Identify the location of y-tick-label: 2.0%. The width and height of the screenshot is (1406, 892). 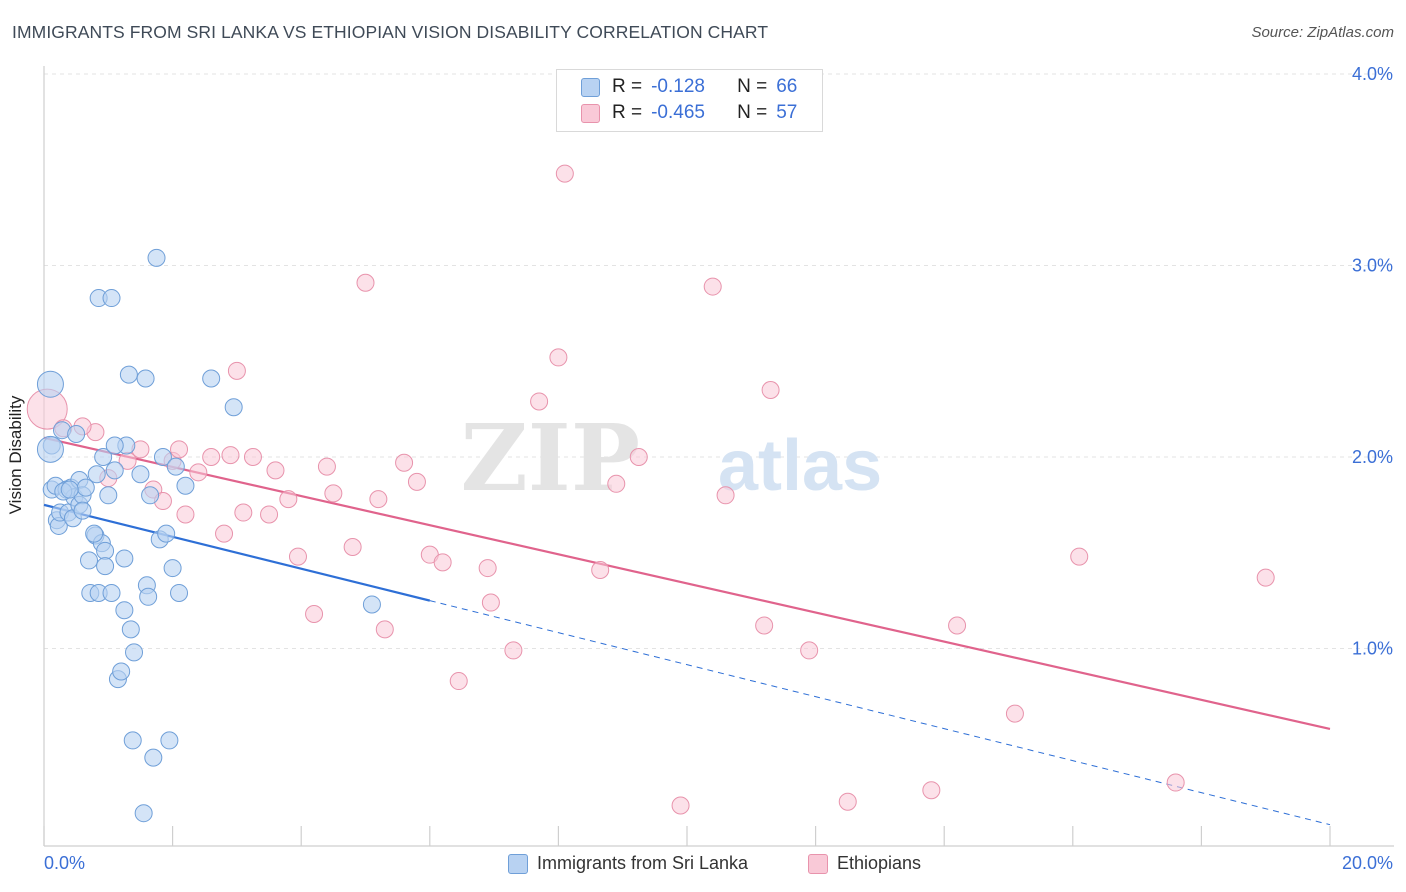
(1372, 457).